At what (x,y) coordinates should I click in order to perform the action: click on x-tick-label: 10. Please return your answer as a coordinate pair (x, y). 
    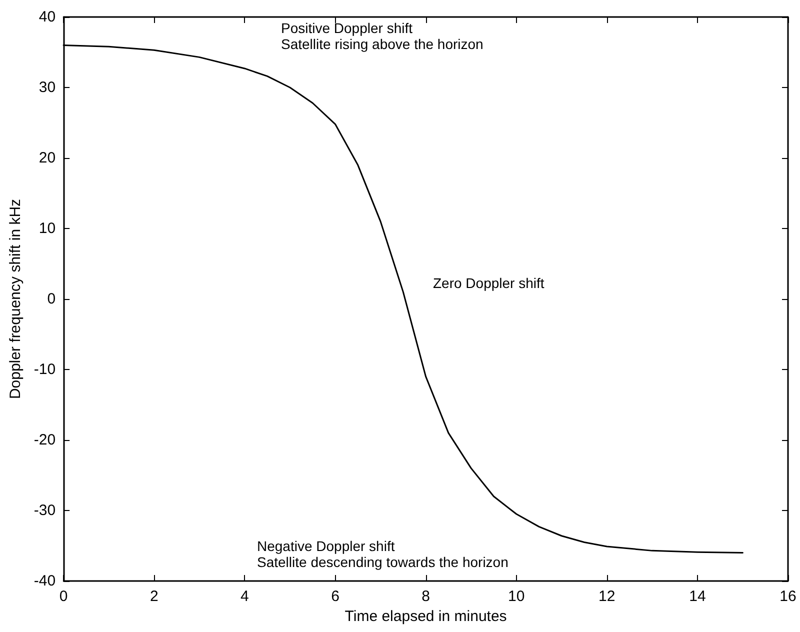
    Looking at the image, I should click on (516, 596).